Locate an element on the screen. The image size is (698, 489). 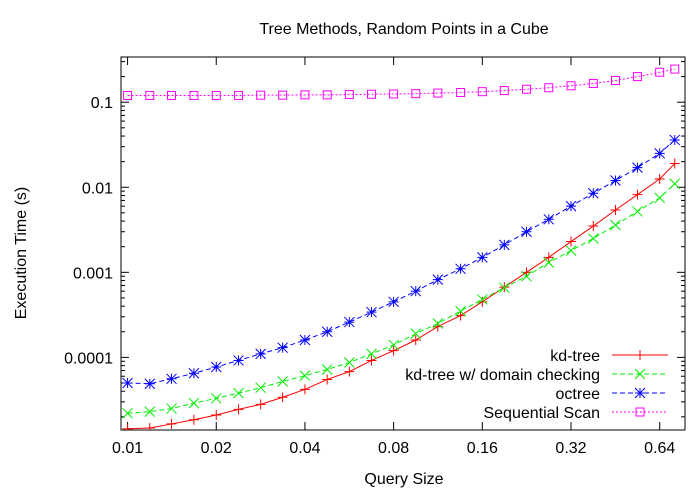
x-axis-label: Query Size is located at coordinates (403, 479).